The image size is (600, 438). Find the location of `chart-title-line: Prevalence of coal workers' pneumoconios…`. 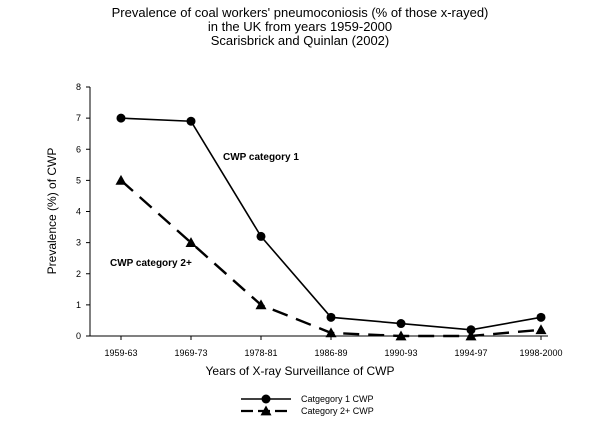

chart-title-line: Prevalence of coal workers' pneumoconios… is located at coordinates (300, 12).